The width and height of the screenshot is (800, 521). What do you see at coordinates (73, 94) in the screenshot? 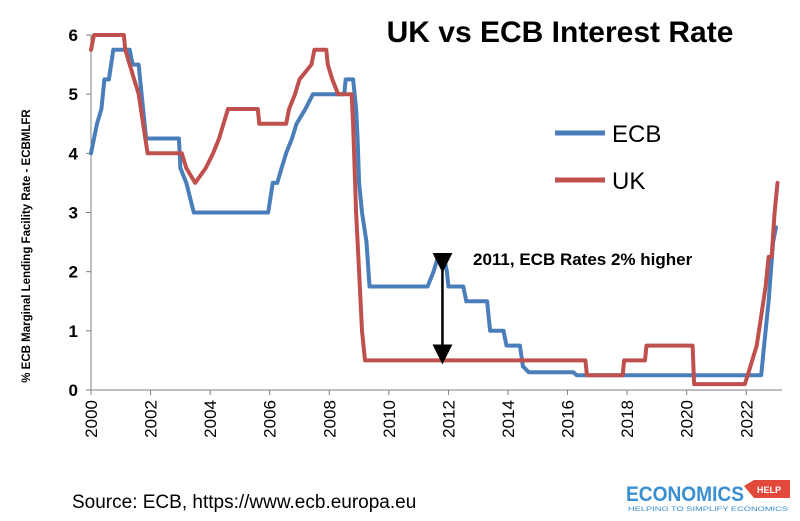
I see `y-tick-label: 5` at bounding box center [73, 94].